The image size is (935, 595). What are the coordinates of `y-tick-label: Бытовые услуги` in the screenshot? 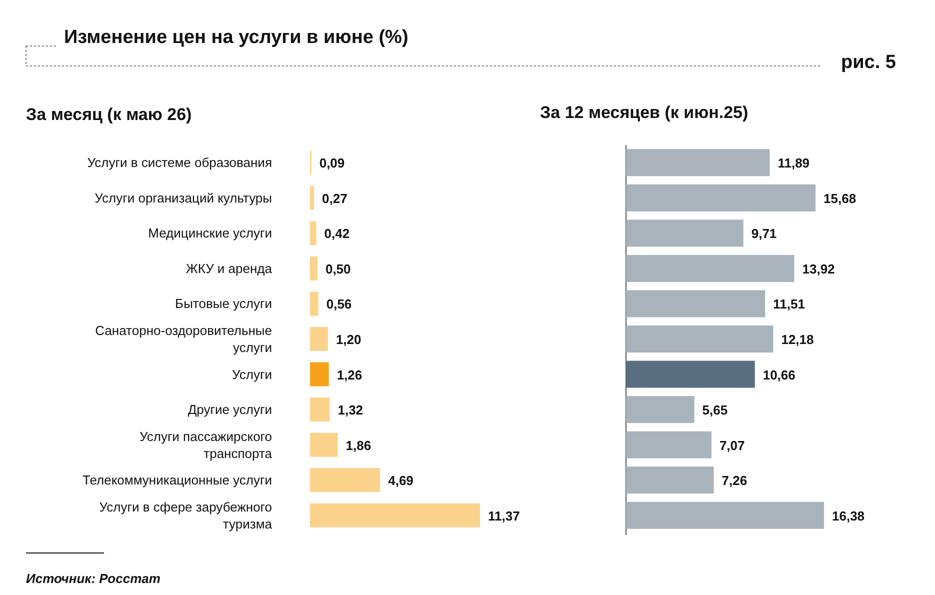 It's located at (223, 304).